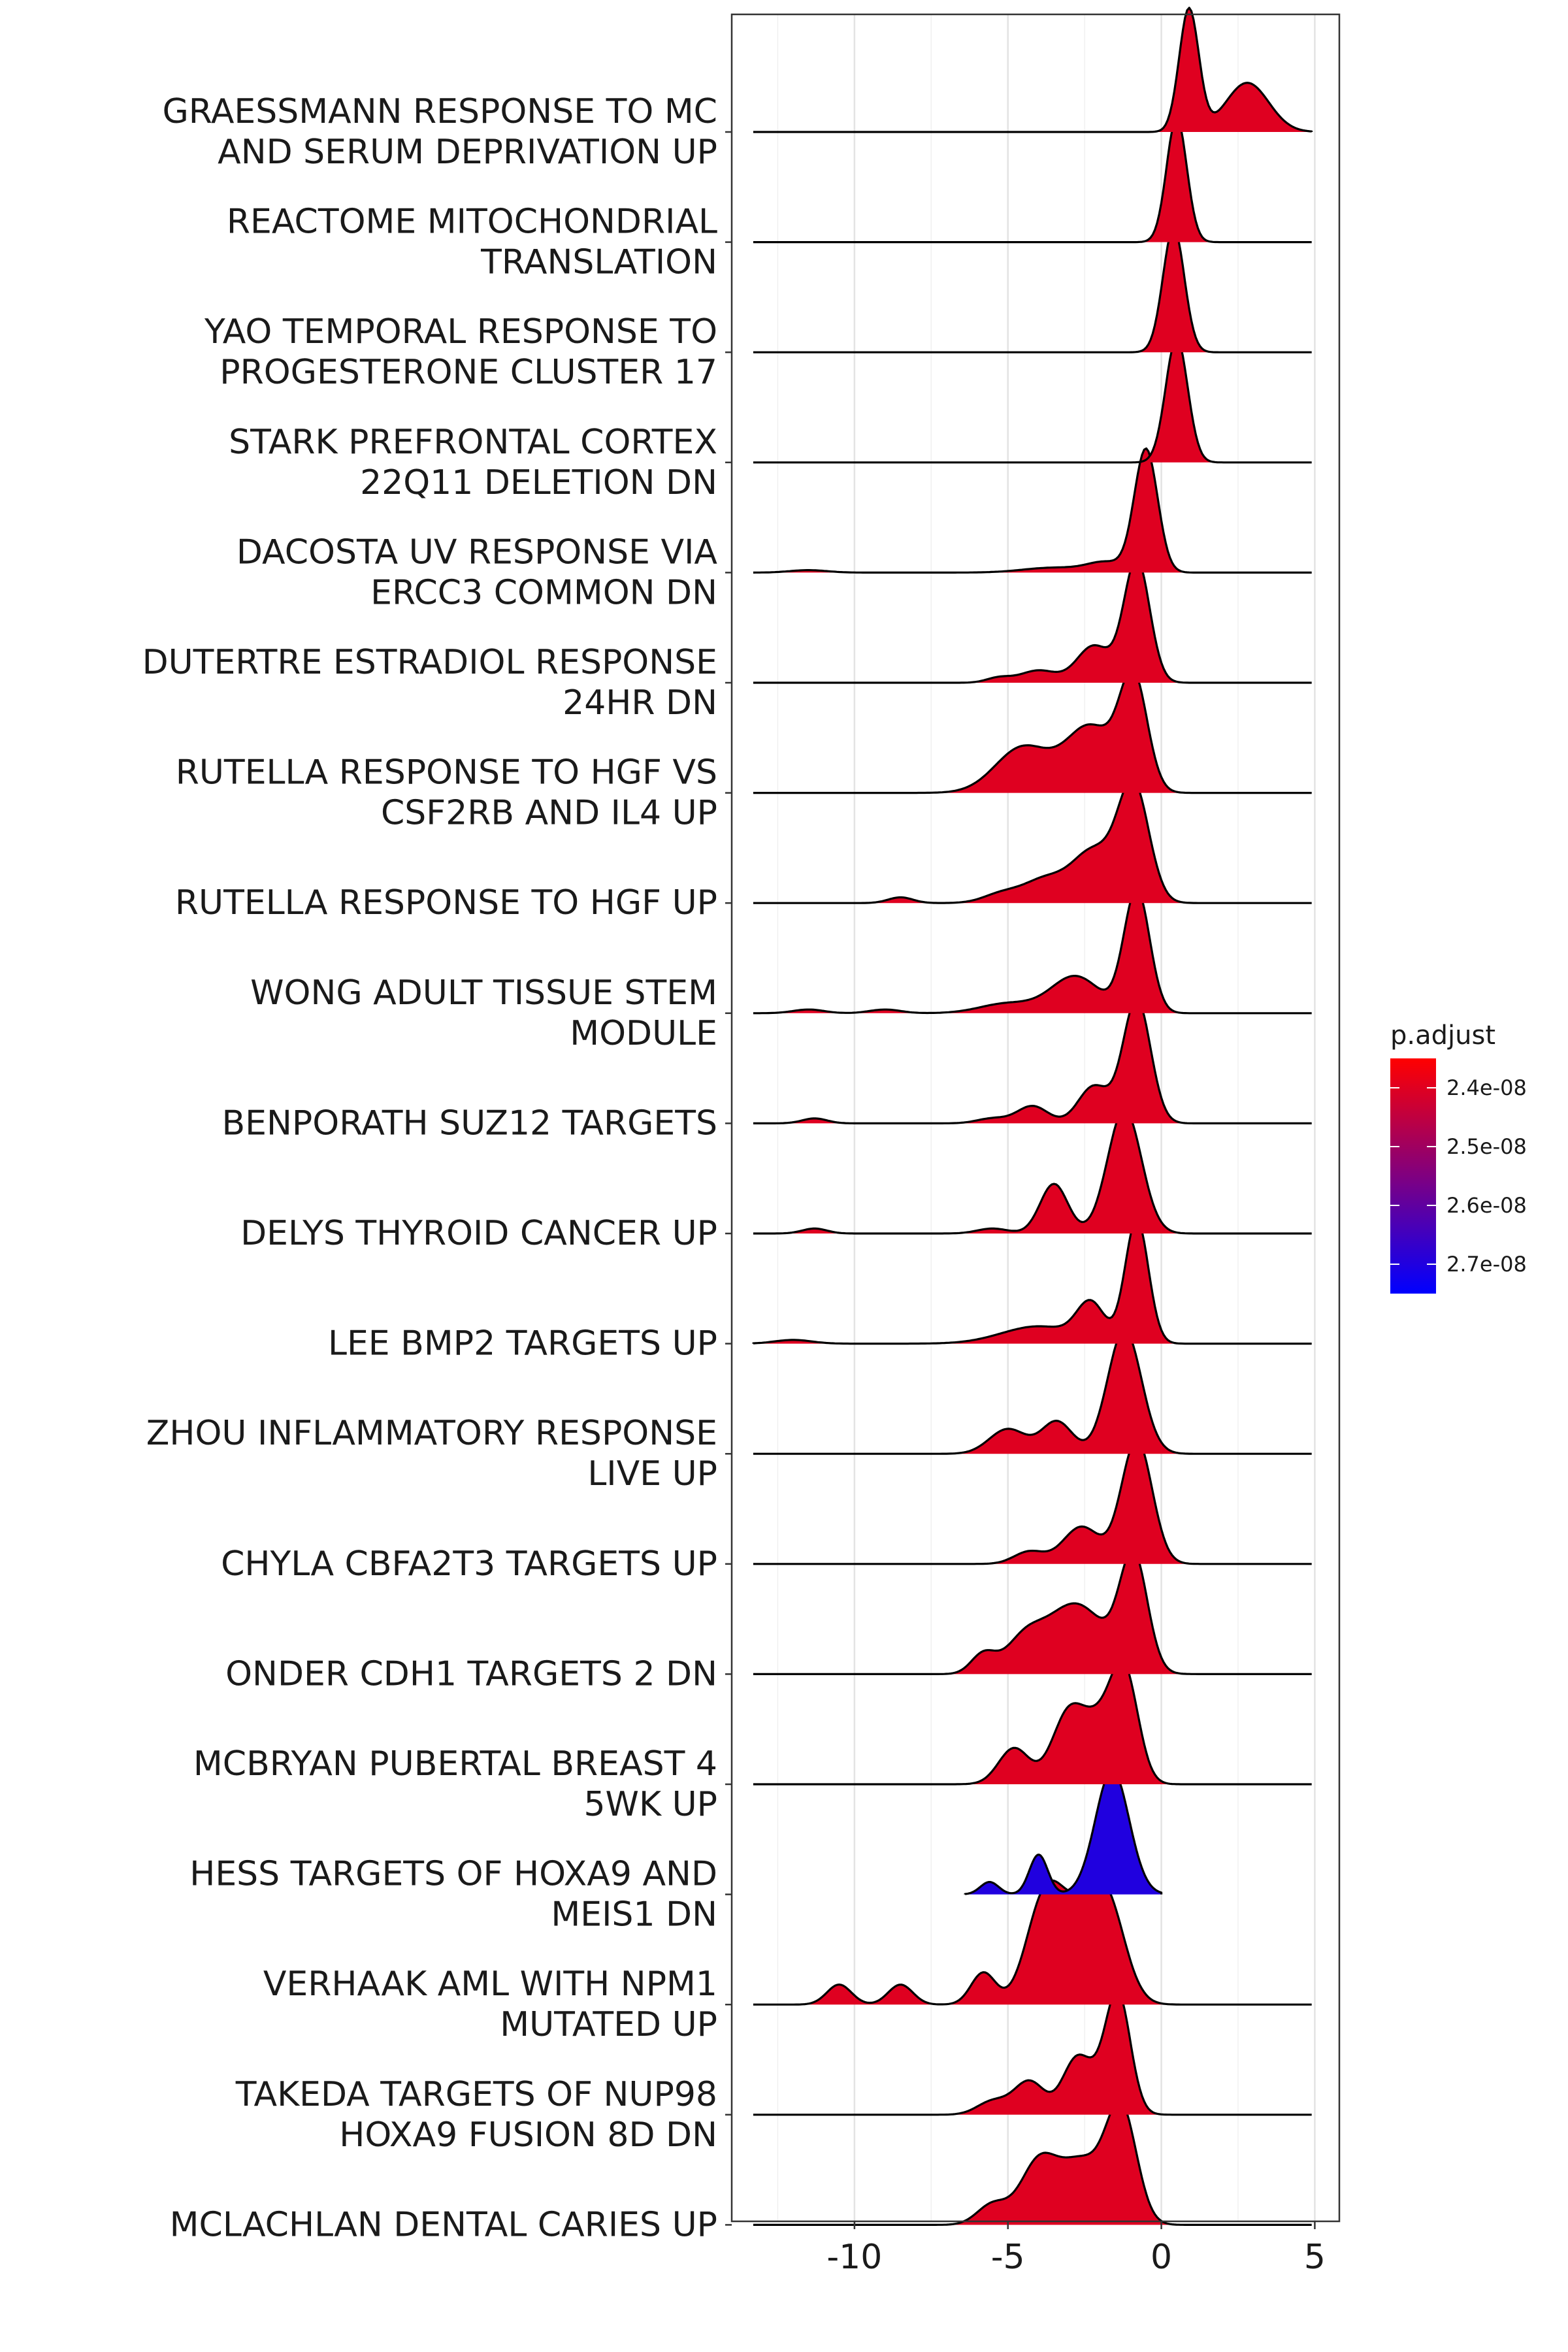 This screenshot has height=2352, width=1568. What do you see at coordinates (1076, 2249) in the screenshot?
I see `x-axis: -10 -5 0 5` at bounding box center [1076, 2249].